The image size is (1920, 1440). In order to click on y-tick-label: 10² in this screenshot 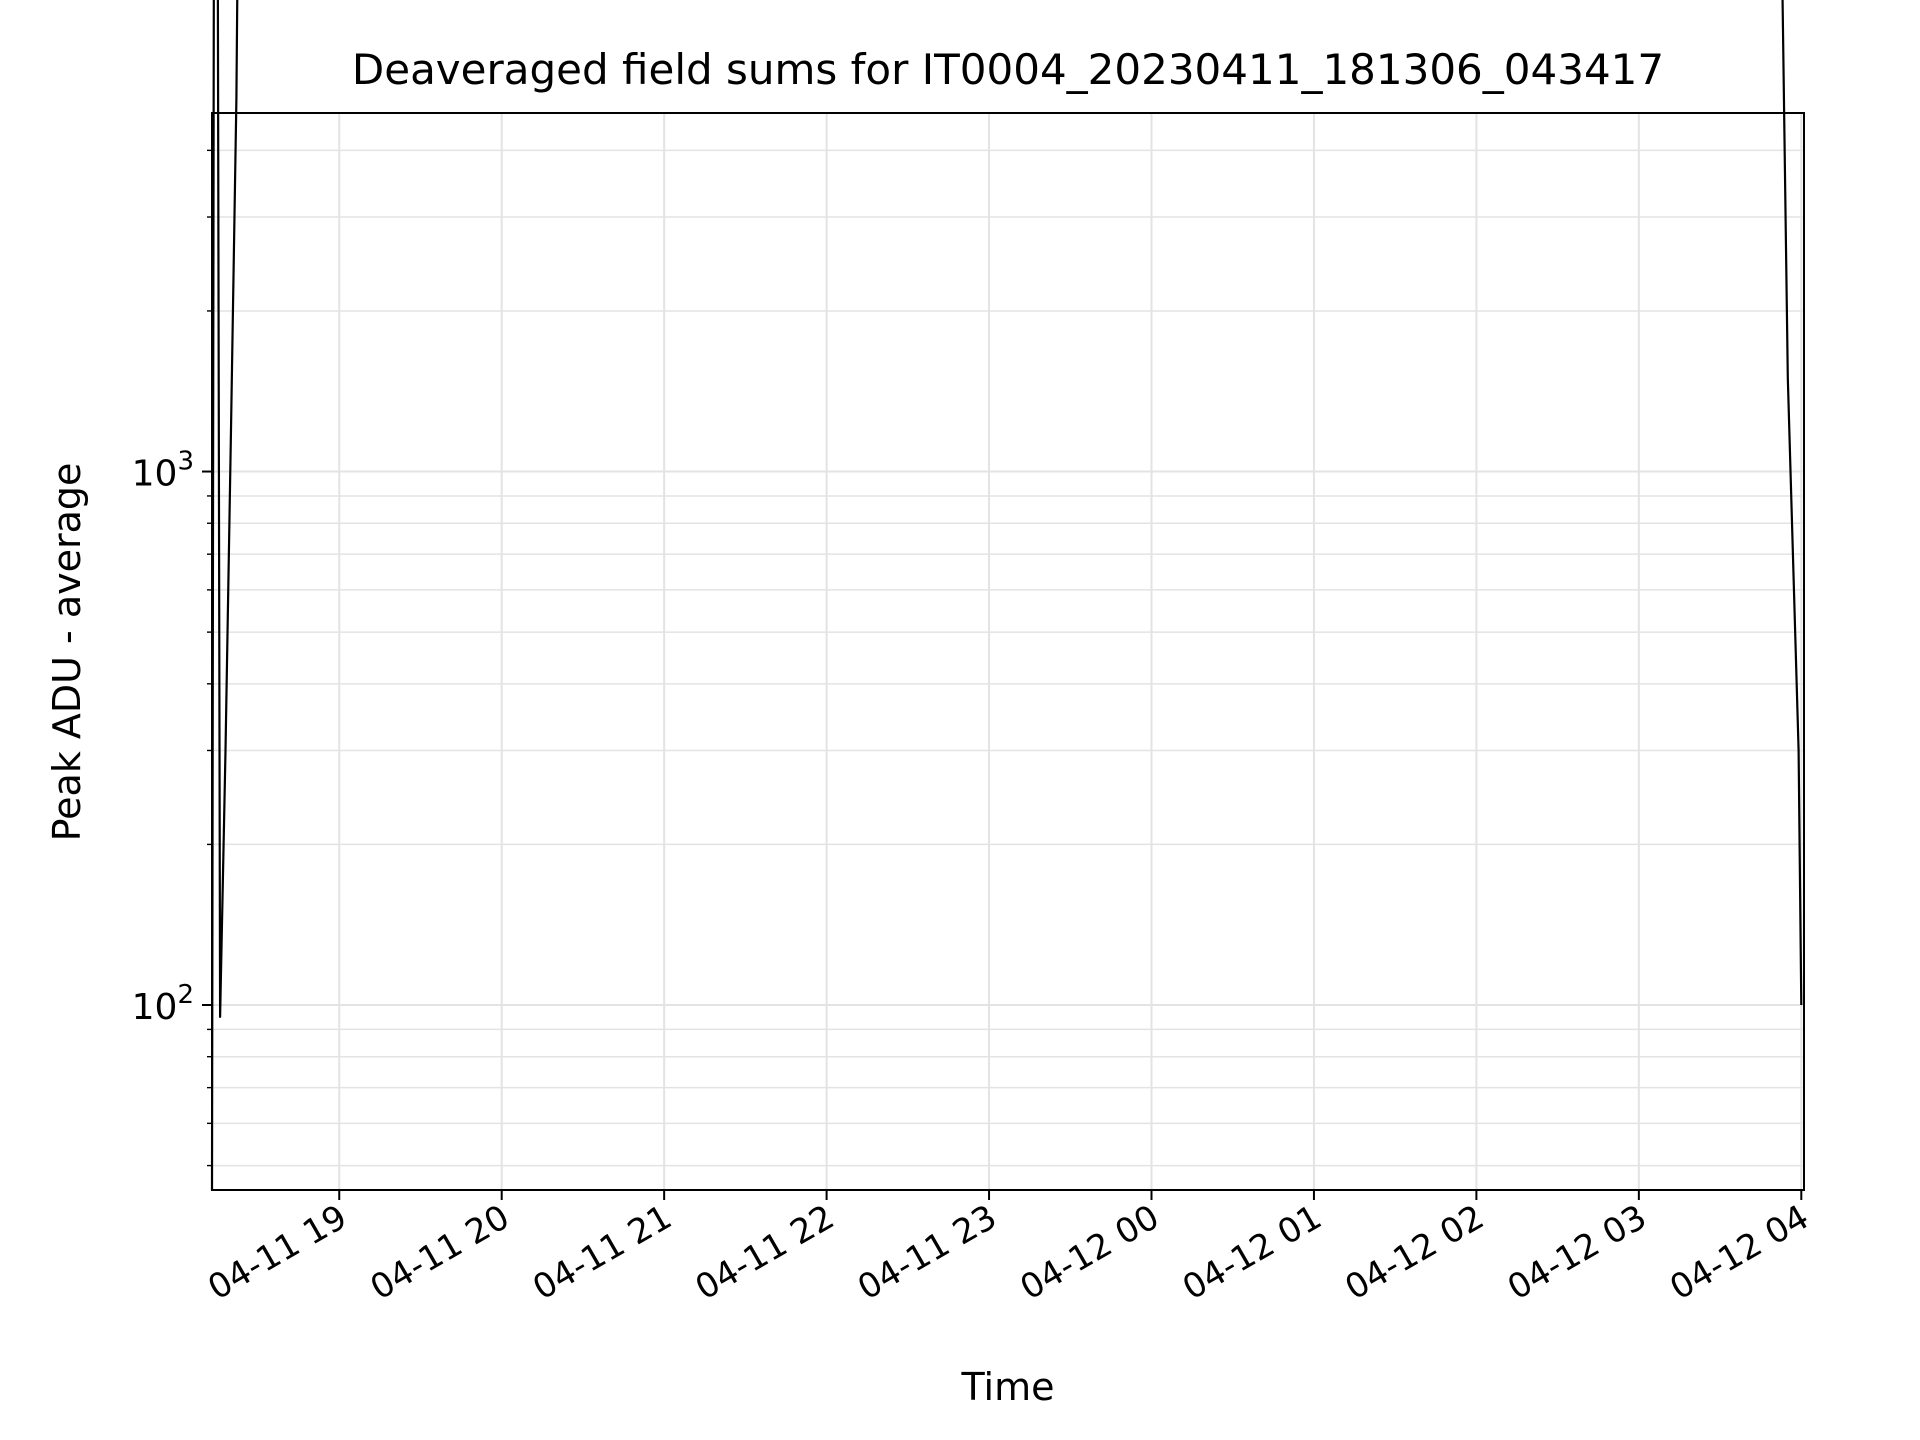, I will do `click(163, 1004)`.